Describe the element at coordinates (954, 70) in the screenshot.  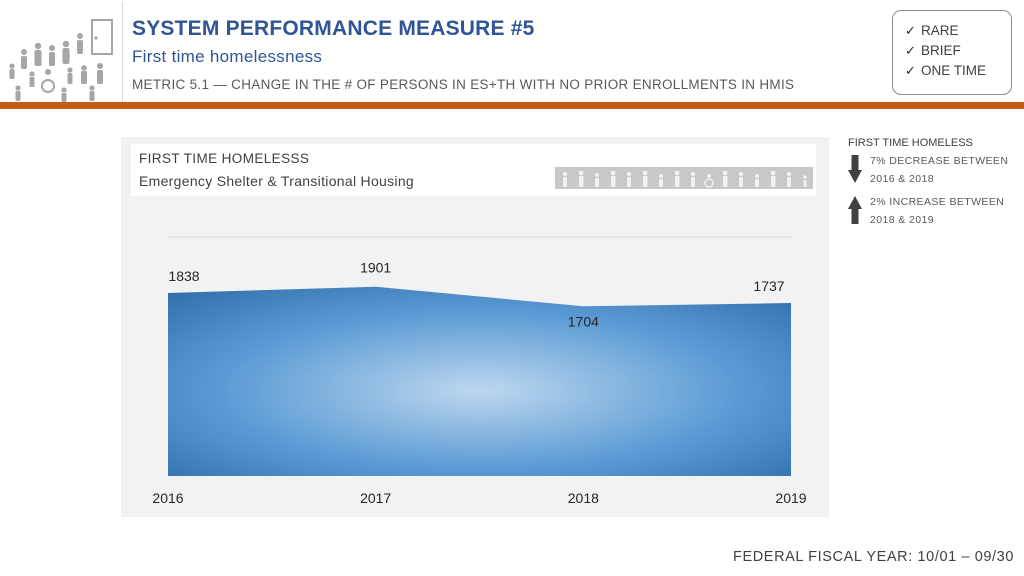
I see `checklist-item-label: ONE TIME` at that location.